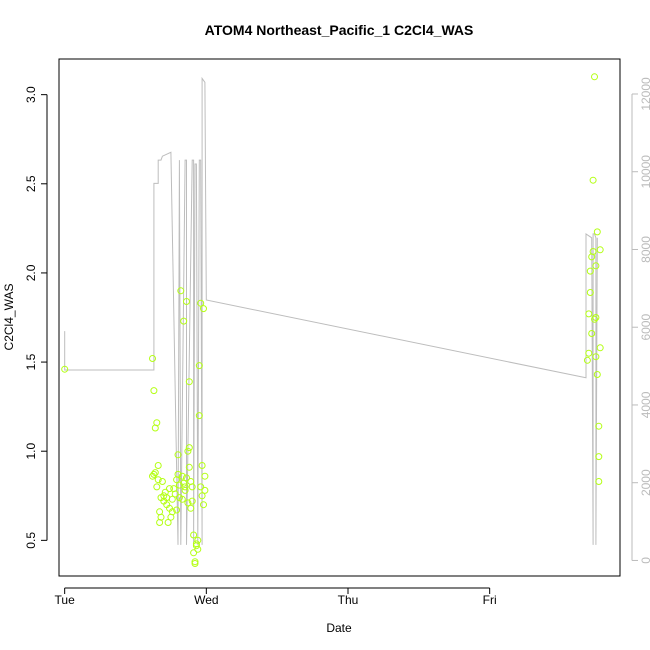 This screenshot has width=650, height=650. Describe the element at coordinates (276, 597) in the screenshot. I see `x-axis: Tue Wed Thu Fri` at that location.